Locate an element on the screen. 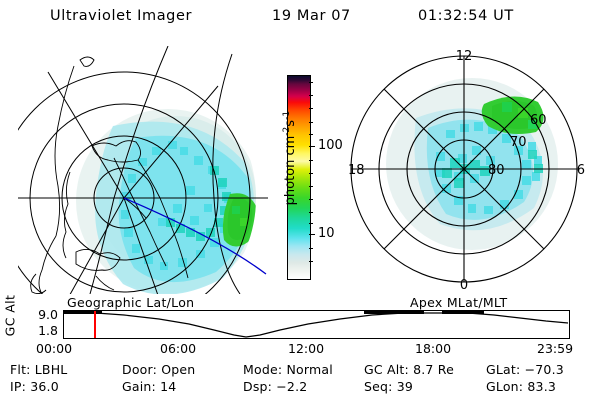 This screenshot has width=600, height=400. colorbar-label-100: 100 is located at coordinates (330, 145).